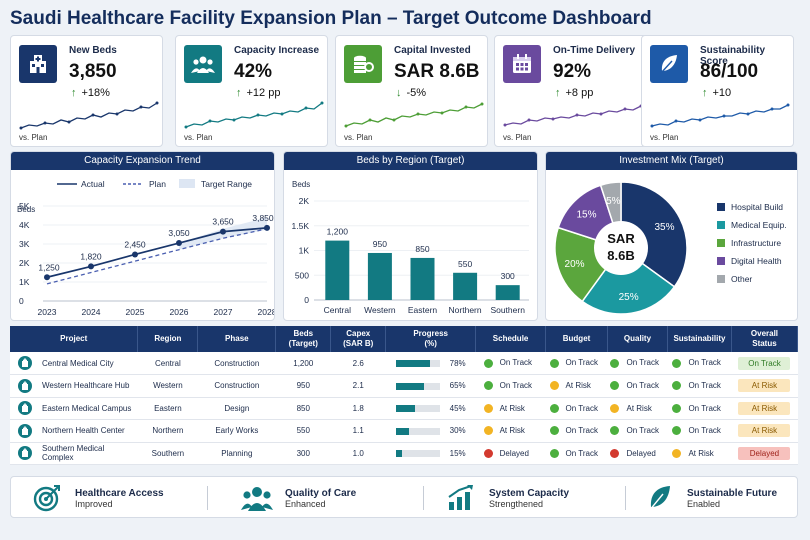  Describe the element at coordinates (223, 222) in the screenshot. I see `data-label: 3,650` at that location.